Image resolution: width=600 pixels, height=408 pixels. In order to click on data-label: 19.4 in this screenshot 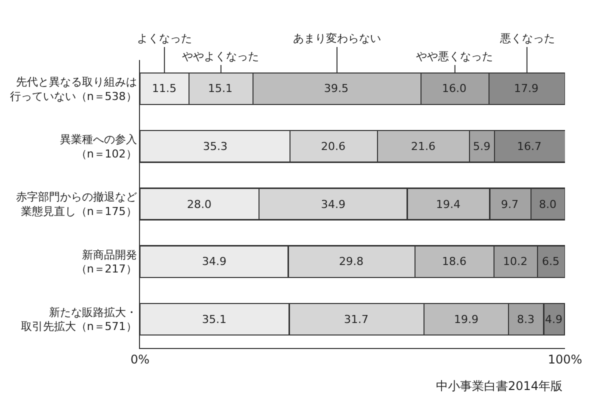, I will do `click(448, 204)`.